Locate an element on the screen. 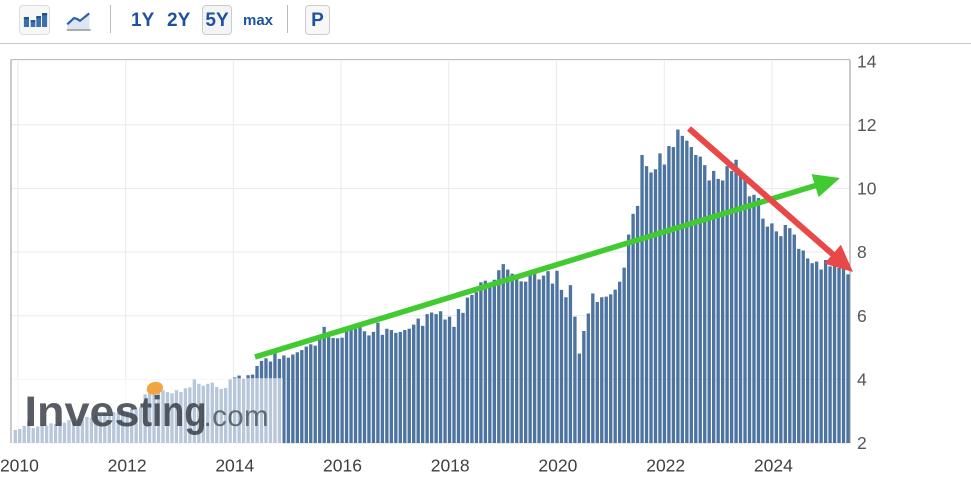 This screenshot has width=971, height=495. svg-text: 2024 is located at coordinates (773, 466).